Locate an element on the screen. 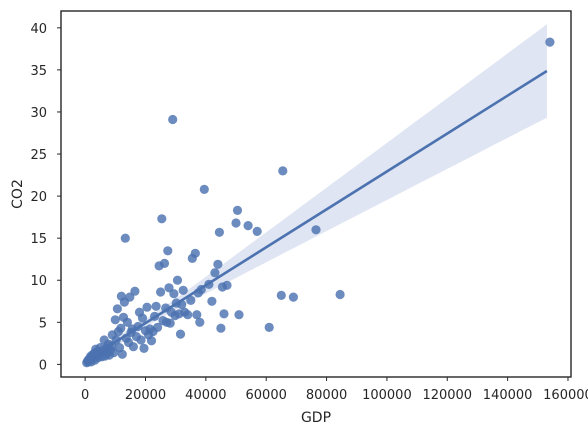 Image resolution: width=588 pixels, height=437 pixels. y-tick-label: 35 is located at coordinates (38, 71).